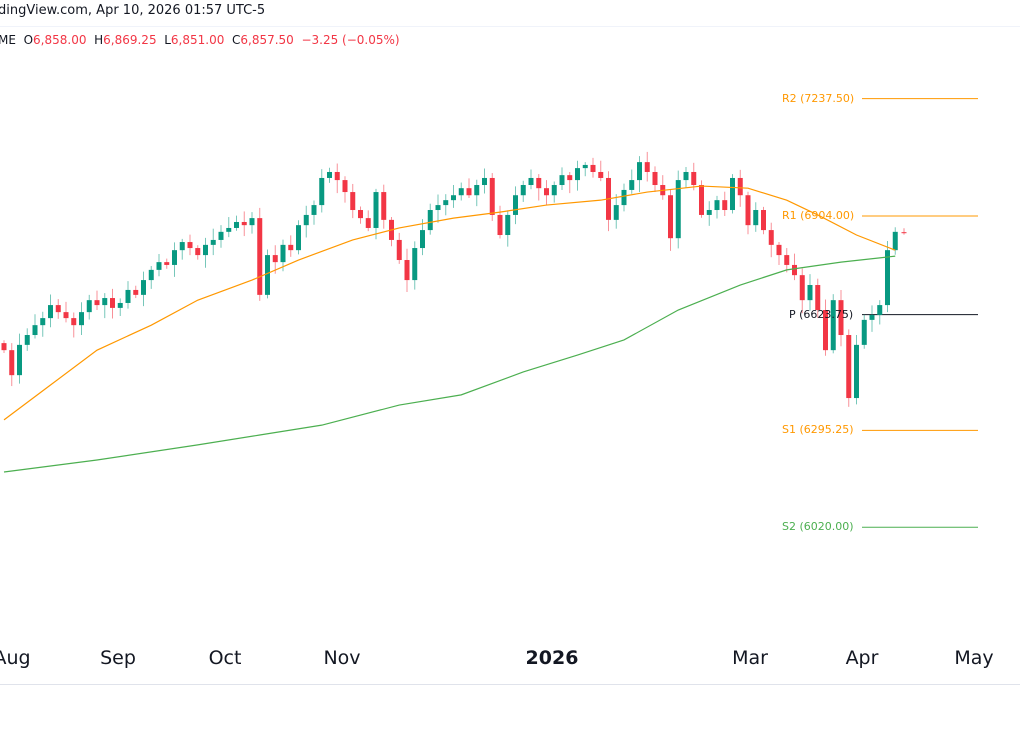  Describe the element at coordinates (15, 658) in the screenshot. I see `x-tick-label: Aug` at that location.